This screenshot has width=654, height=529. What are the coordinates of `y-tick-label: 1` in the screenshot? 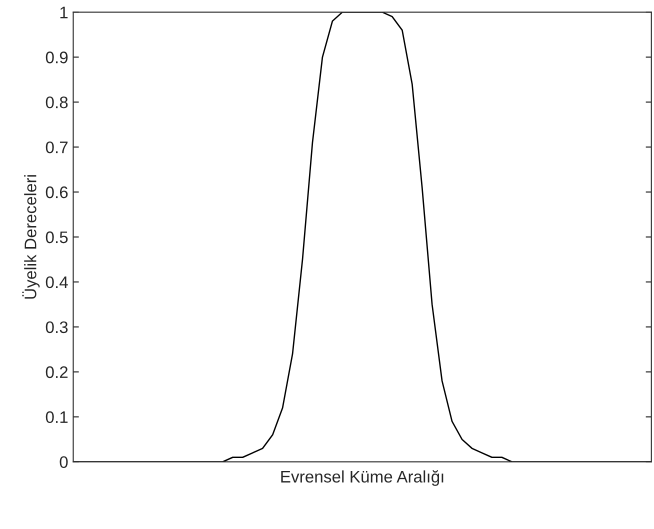 It's located at (64, 12).